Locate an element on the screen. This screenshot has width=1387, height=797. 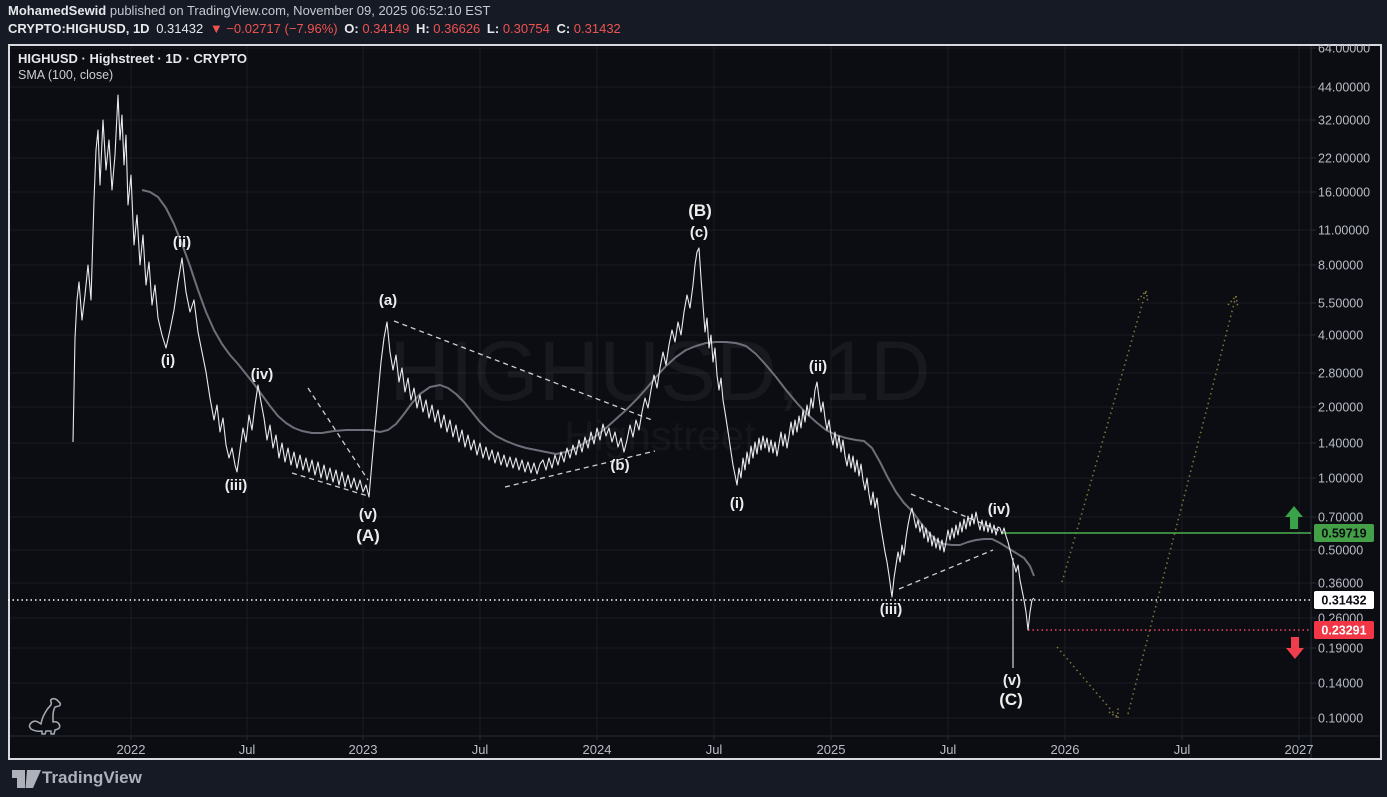
author-name: MohamedSewid is located at coordinates (57, 10).